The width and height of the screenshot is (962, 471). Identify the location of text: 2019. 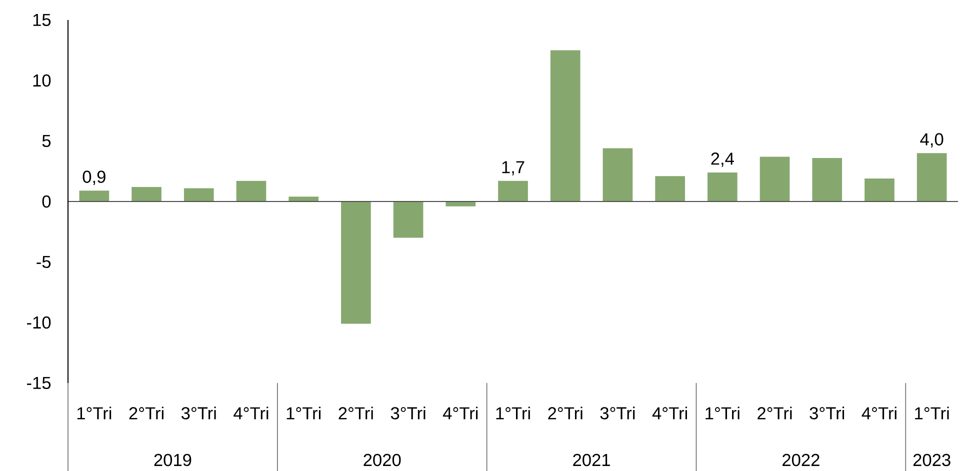
(173, 460).